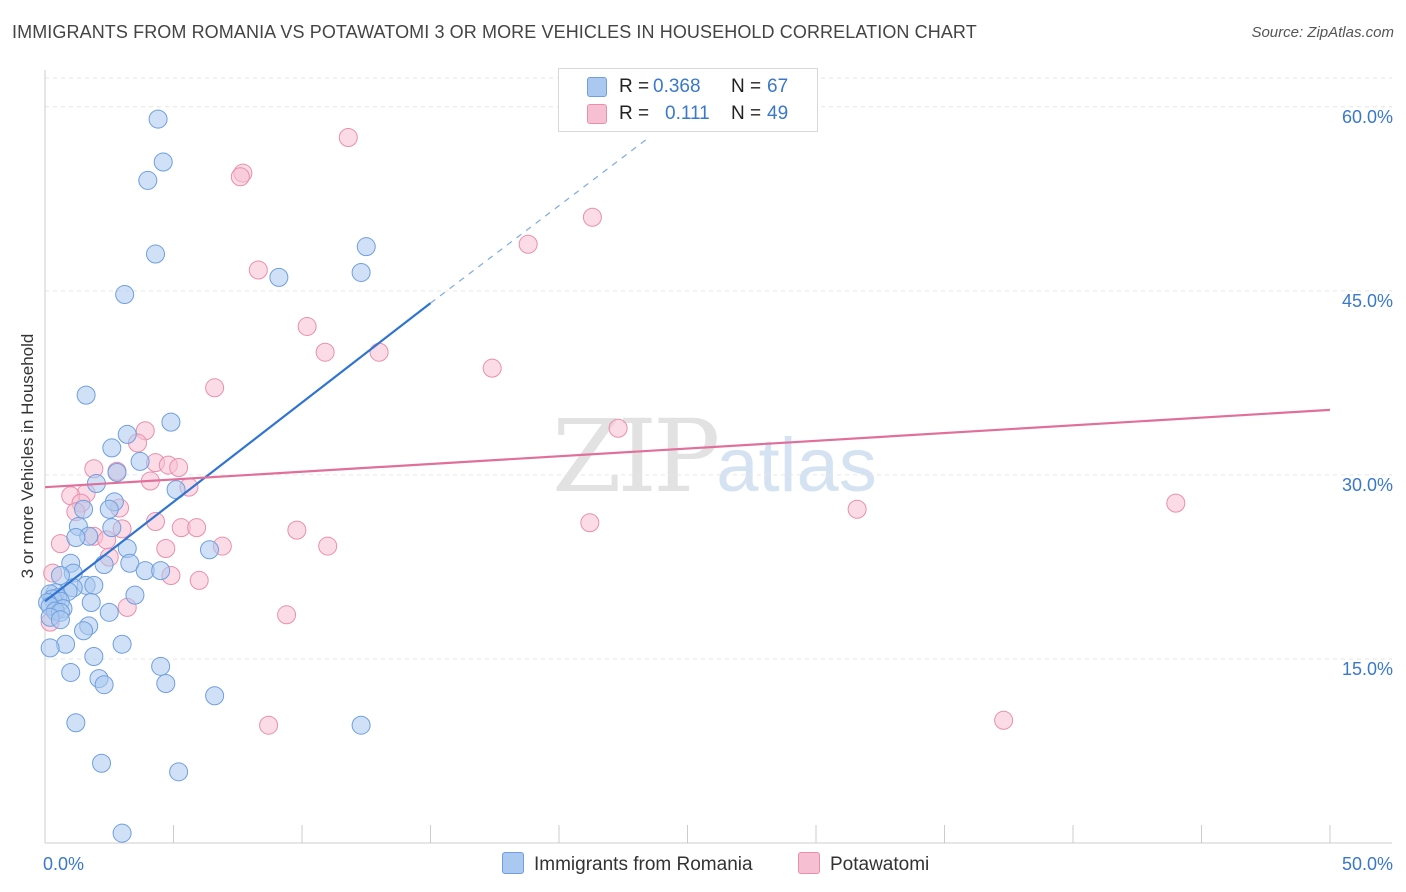 The height and width of the screenshot is (892, 1406). Describe the element at coordinates (677, 86) in the screenshot. I see `legend-r-value-romania: 0.368` at that location.